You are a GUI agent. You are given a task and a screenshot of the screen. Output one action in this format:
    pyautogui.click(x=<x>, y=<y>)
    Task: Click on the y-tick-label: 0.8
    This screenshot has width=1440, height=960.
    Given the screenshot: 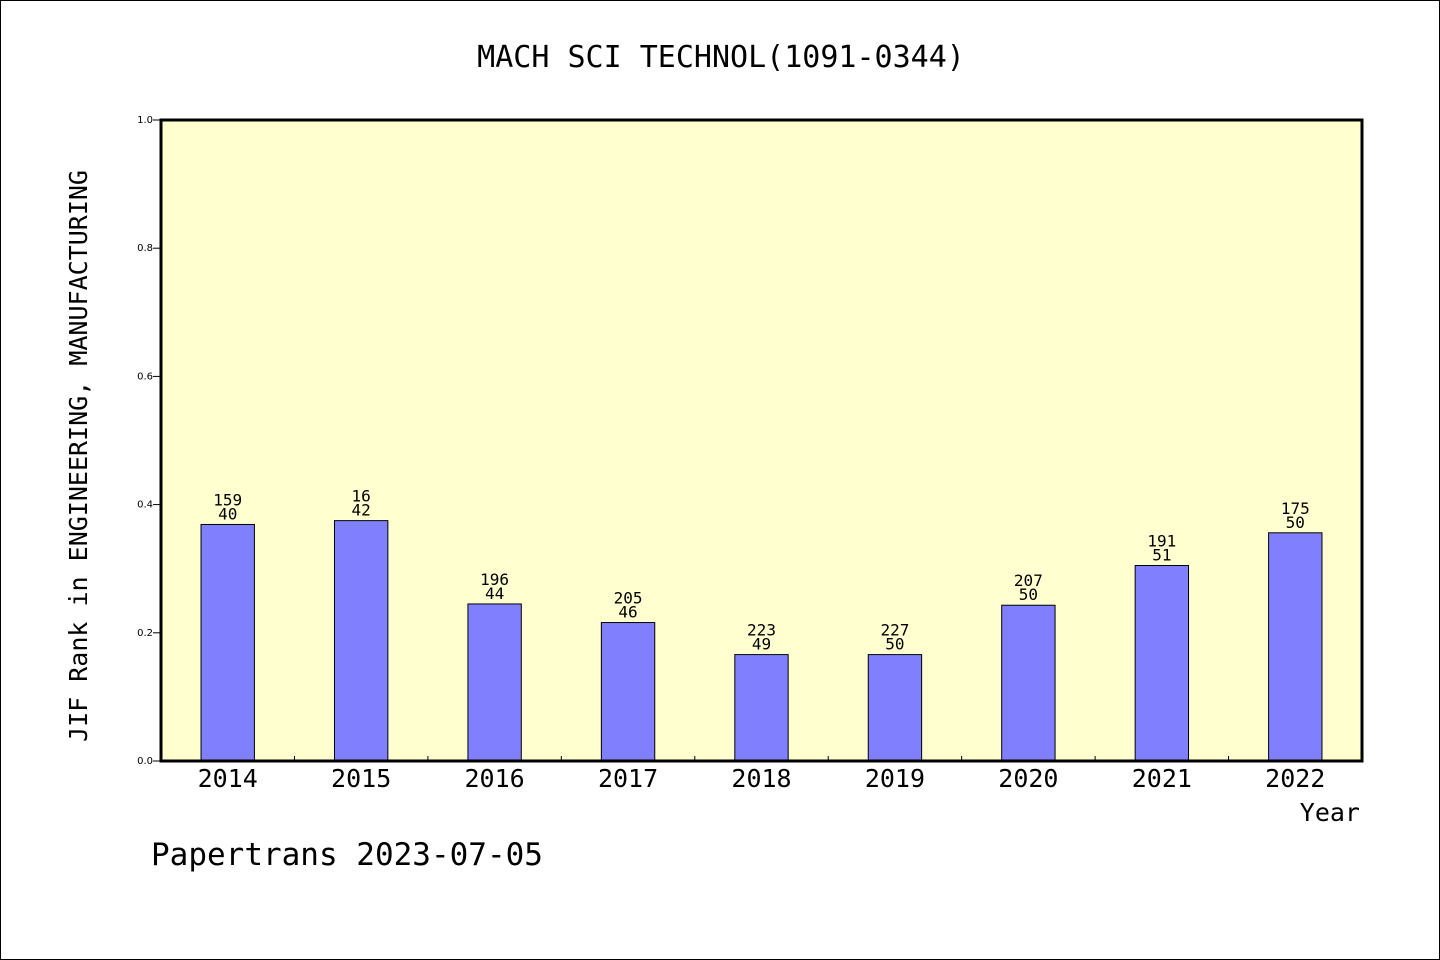 What is the action you would take?
    pyautogui.click(x=145, y=248)
    